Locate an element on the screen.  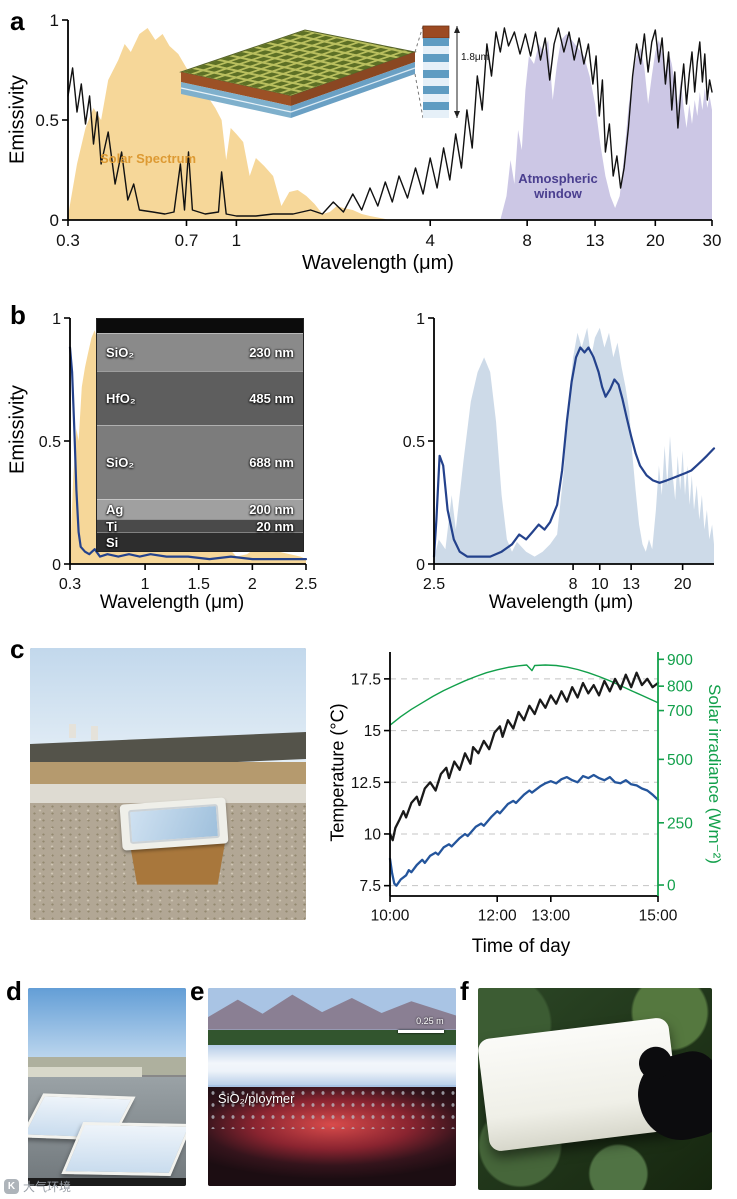
white-building is located at coordinates (85, 1073).